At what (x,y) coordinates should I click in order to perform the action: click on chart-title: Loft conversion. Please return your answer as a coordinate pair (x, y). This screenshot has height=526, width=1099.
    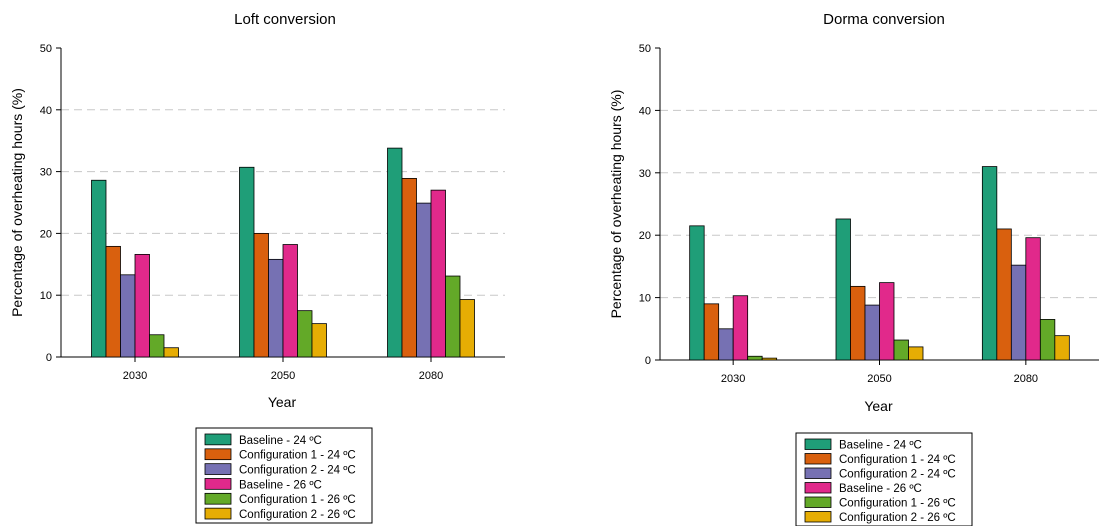
    Looking at the image, I should click on (285, 19).